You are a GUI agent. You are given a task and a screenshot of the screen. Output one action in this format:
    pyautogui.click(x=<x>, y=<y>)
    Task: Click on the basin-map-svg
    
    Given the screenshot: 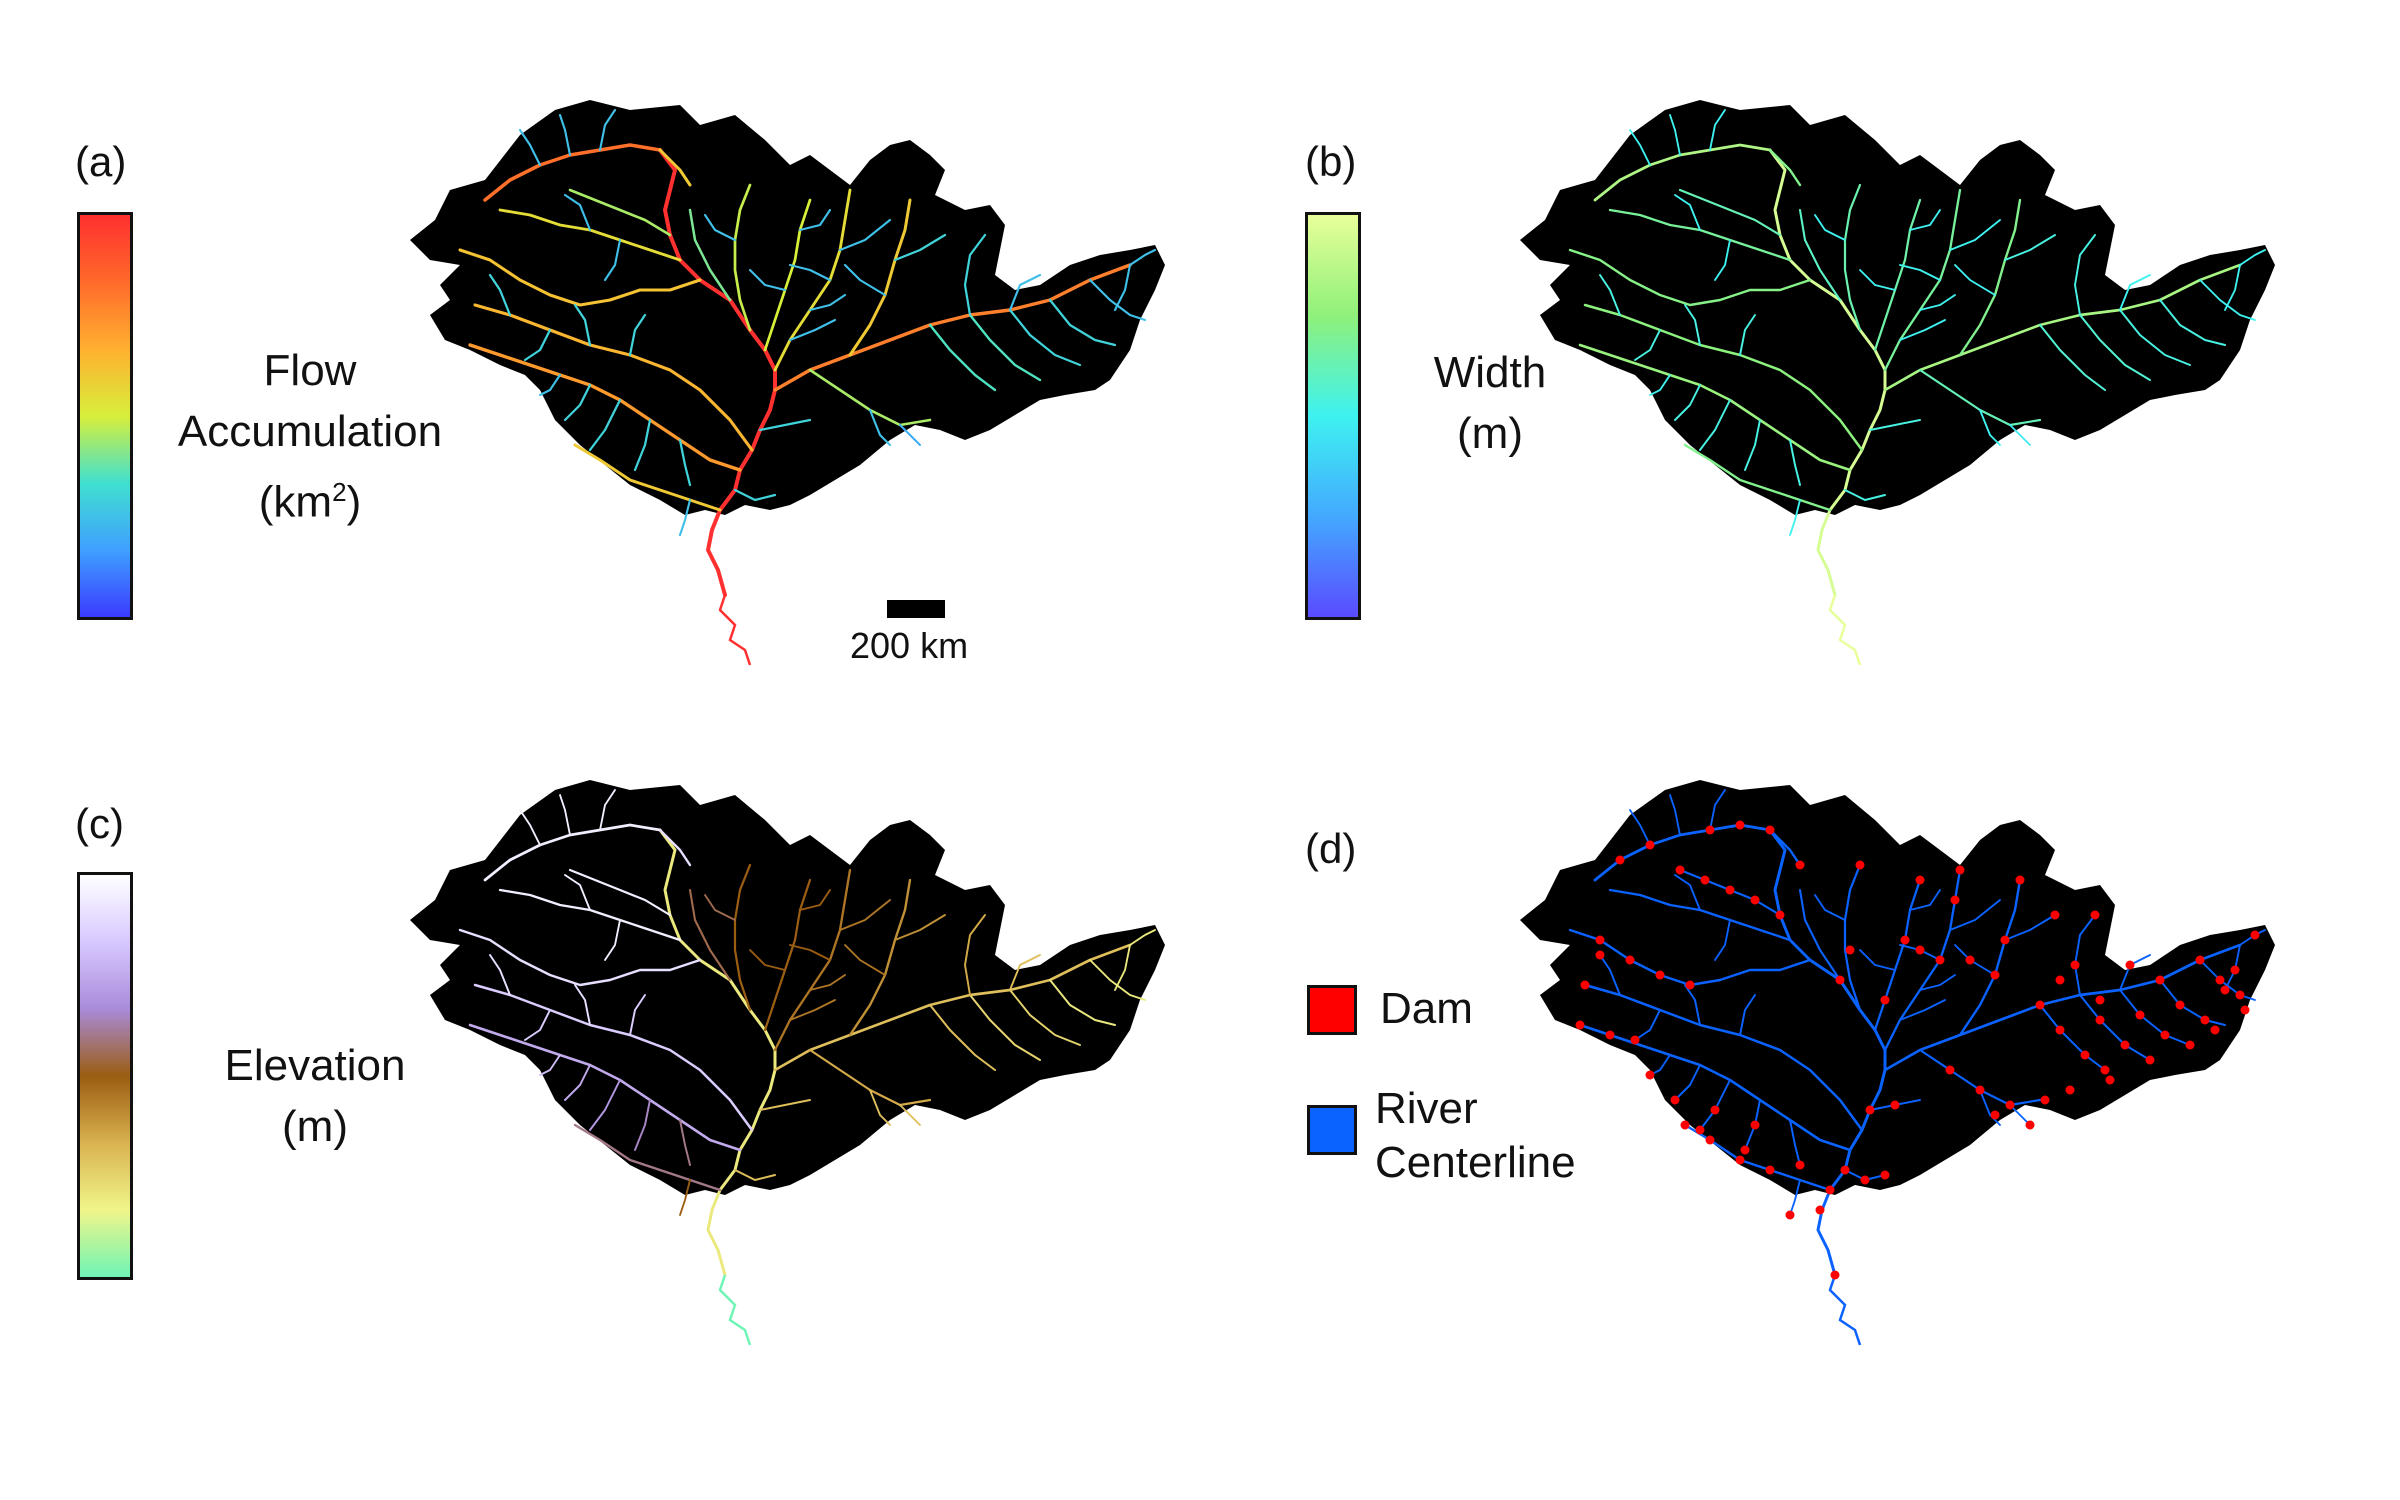 What is the action you would take?
    pyautogui.click(x=787, y=383)
    